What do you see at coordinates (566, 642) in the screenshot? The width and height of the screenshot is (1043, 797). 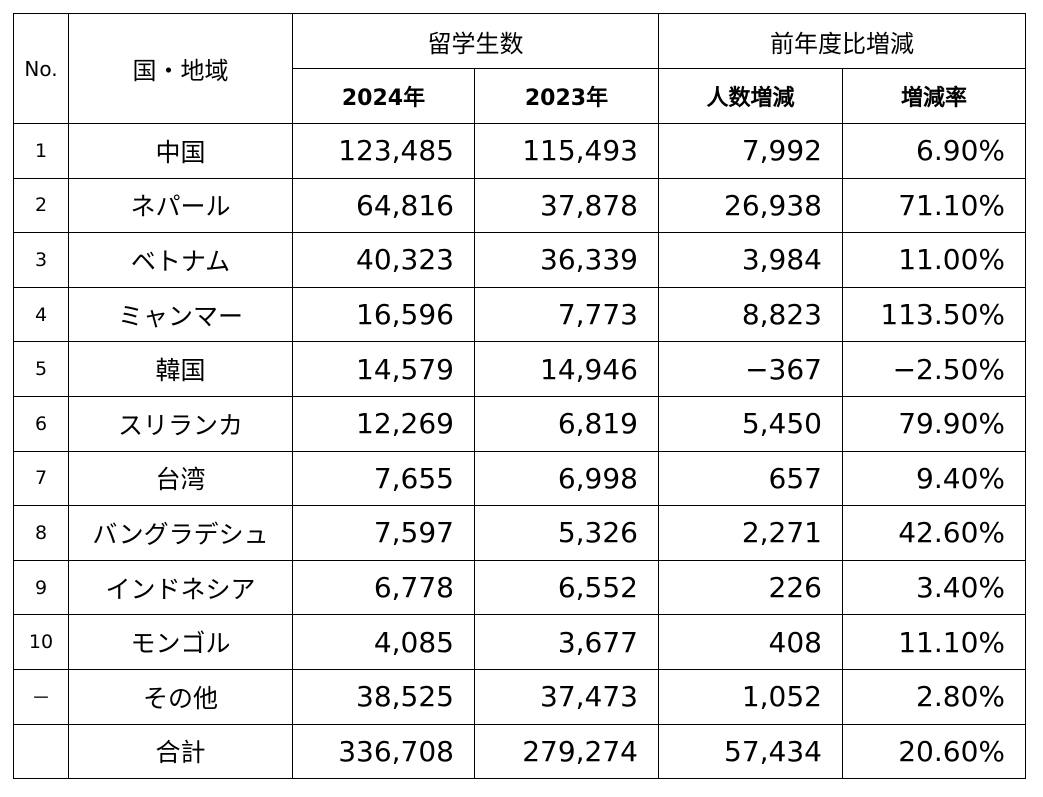 I see `cell: 3,677` at bounding box center [566, 642].